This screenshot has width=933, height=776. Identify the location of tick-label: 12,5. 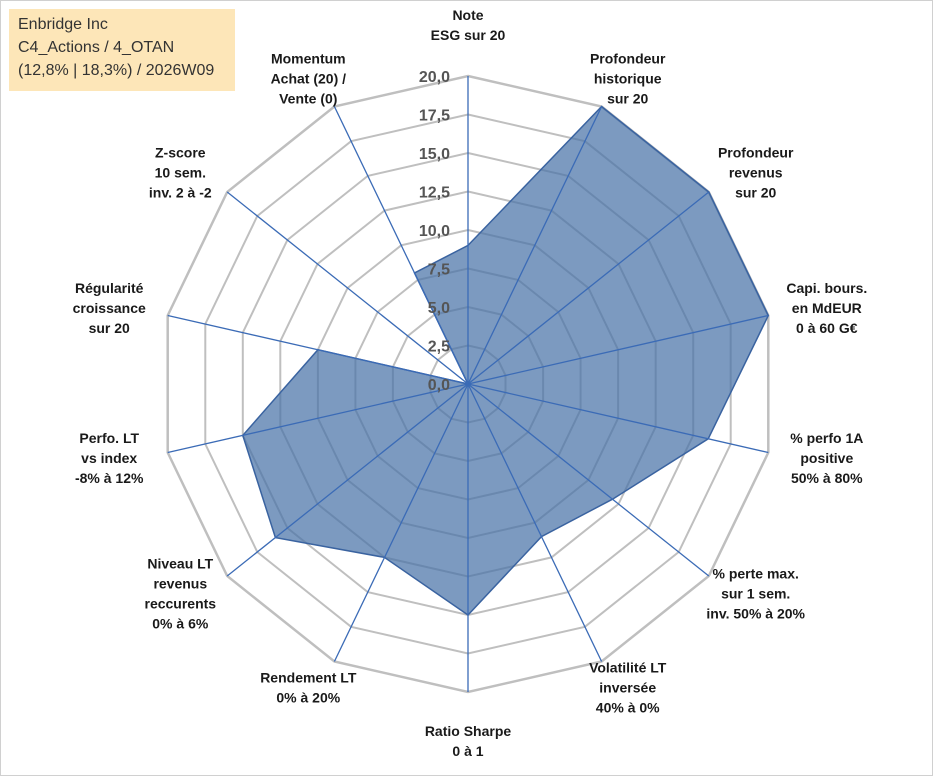
(434, 193).